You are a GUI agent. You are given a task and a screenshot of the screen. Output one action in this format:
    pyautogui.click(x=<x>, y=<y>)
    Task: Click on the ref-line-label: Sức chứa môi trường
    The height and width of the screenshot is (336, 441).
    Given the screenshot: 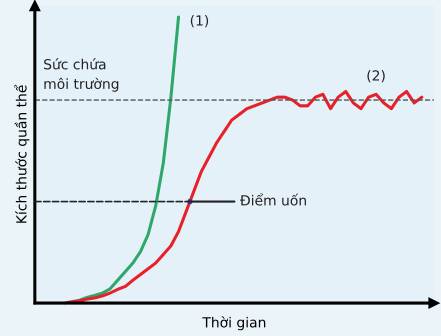 What is the action you would take?
    pyautogui.click(x=81, y=75)
    